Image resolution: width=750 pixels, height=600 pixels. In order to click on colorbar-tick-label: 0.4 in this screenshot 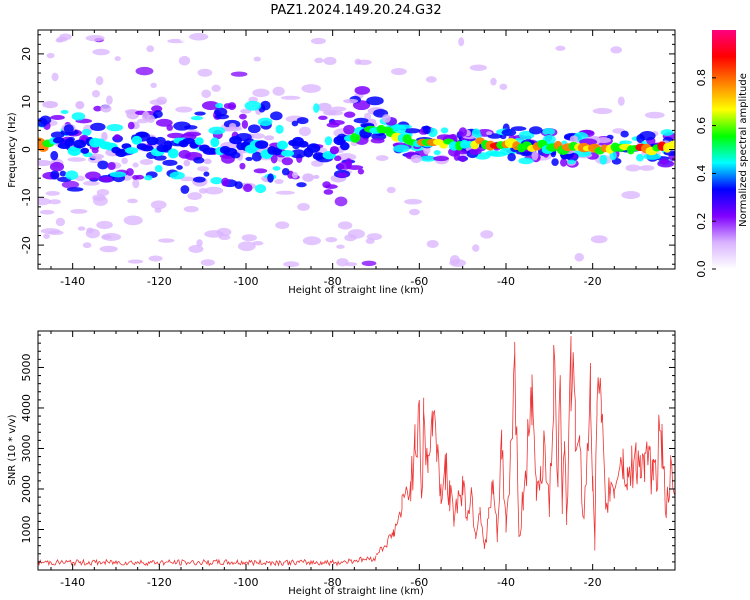, I will do `click(701, 174)`.